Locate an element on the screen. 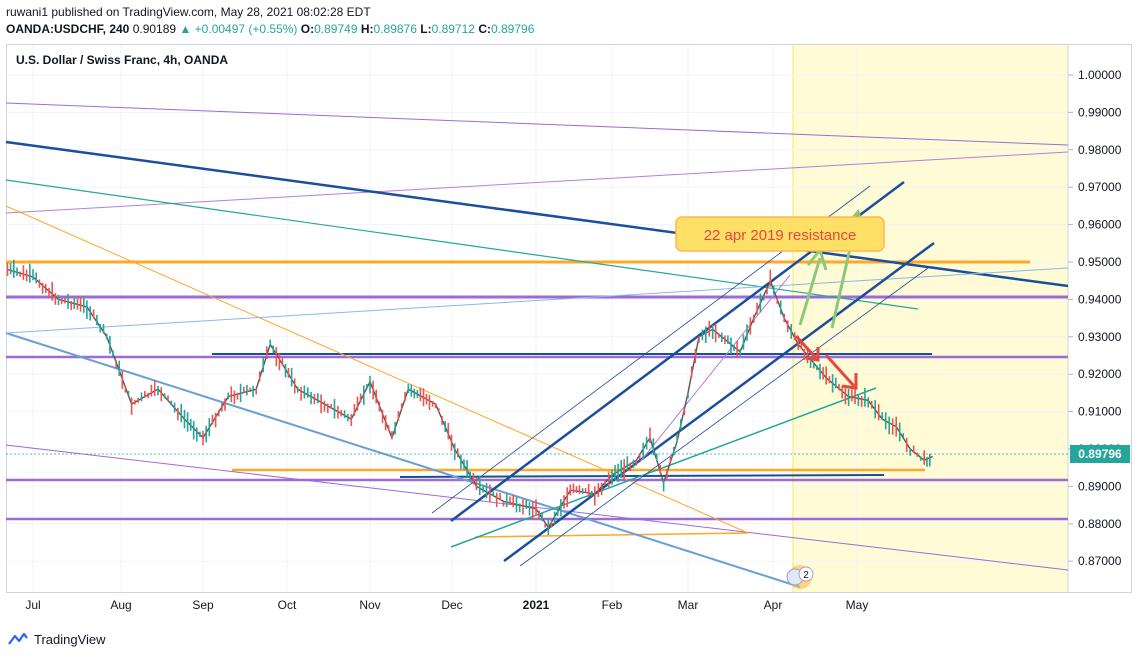 This screenshot has width=1139, height=657. annotation-box is located at coordinates (780, 234).